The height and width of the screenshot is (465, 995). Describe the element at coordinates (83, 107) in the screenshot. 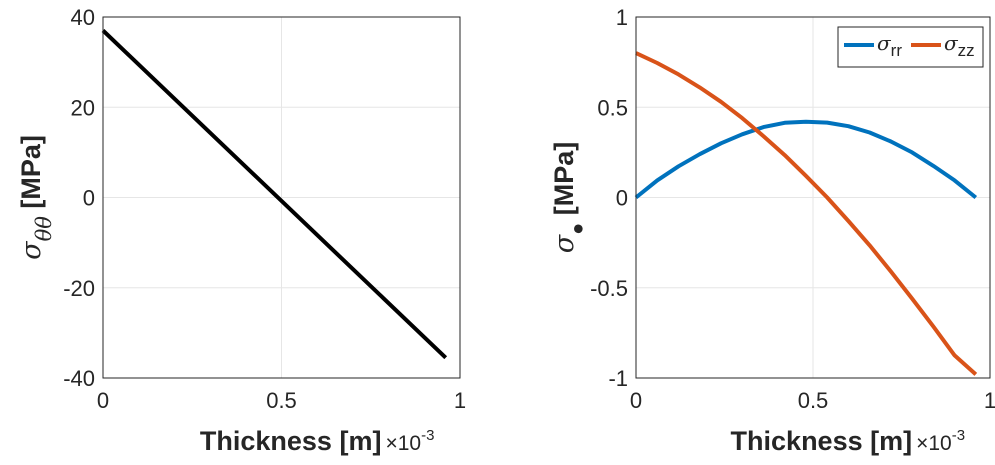

I see `y-tick-label: 20` at that location.